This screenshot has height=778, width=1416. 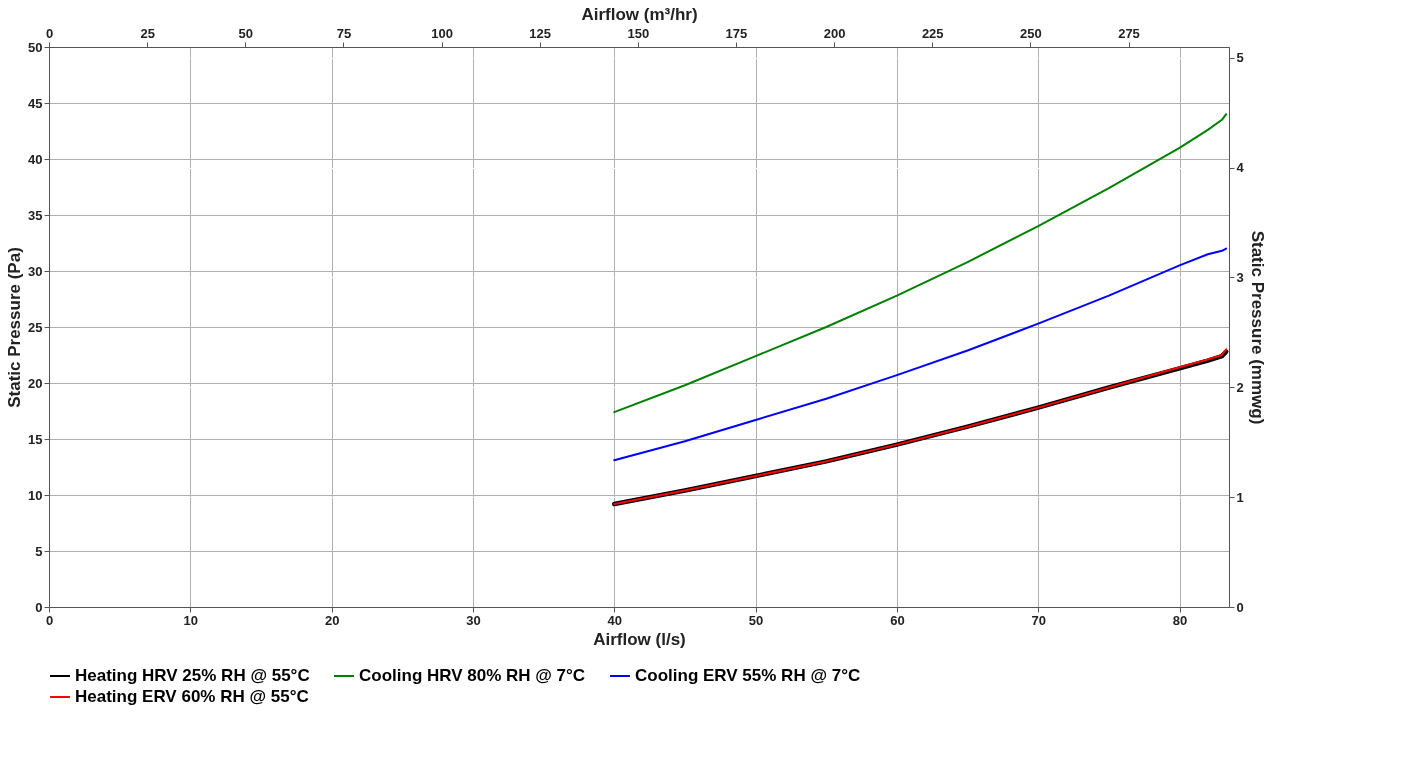 What do you see at coordinates (344, 33) in the screenshot?
I see `x2-tick-label: 75` at bounding box center [344, 33].